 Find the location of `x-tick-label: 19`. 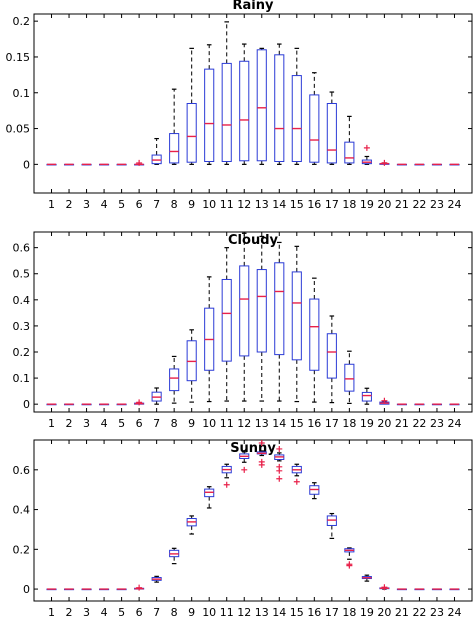

x-tick-label: 19 is located at coordinates (367, 423).